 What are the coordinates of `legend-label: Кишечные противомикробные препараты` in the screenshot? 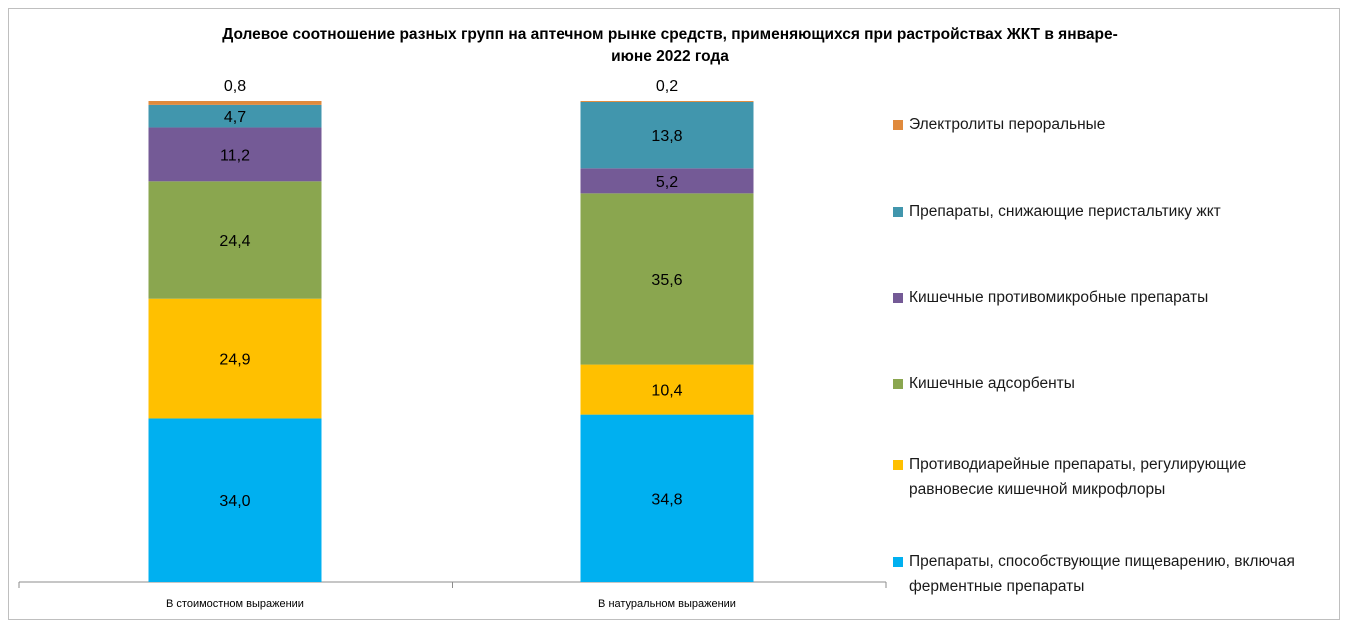 It's located at (1059, 297).